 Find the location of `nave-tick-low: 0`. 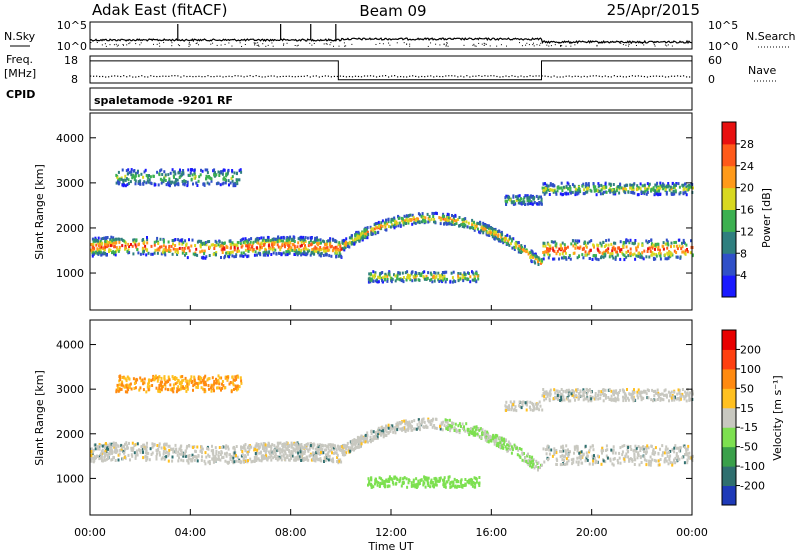

nave-tick-low: 0 is located at coordinates (711, 79).